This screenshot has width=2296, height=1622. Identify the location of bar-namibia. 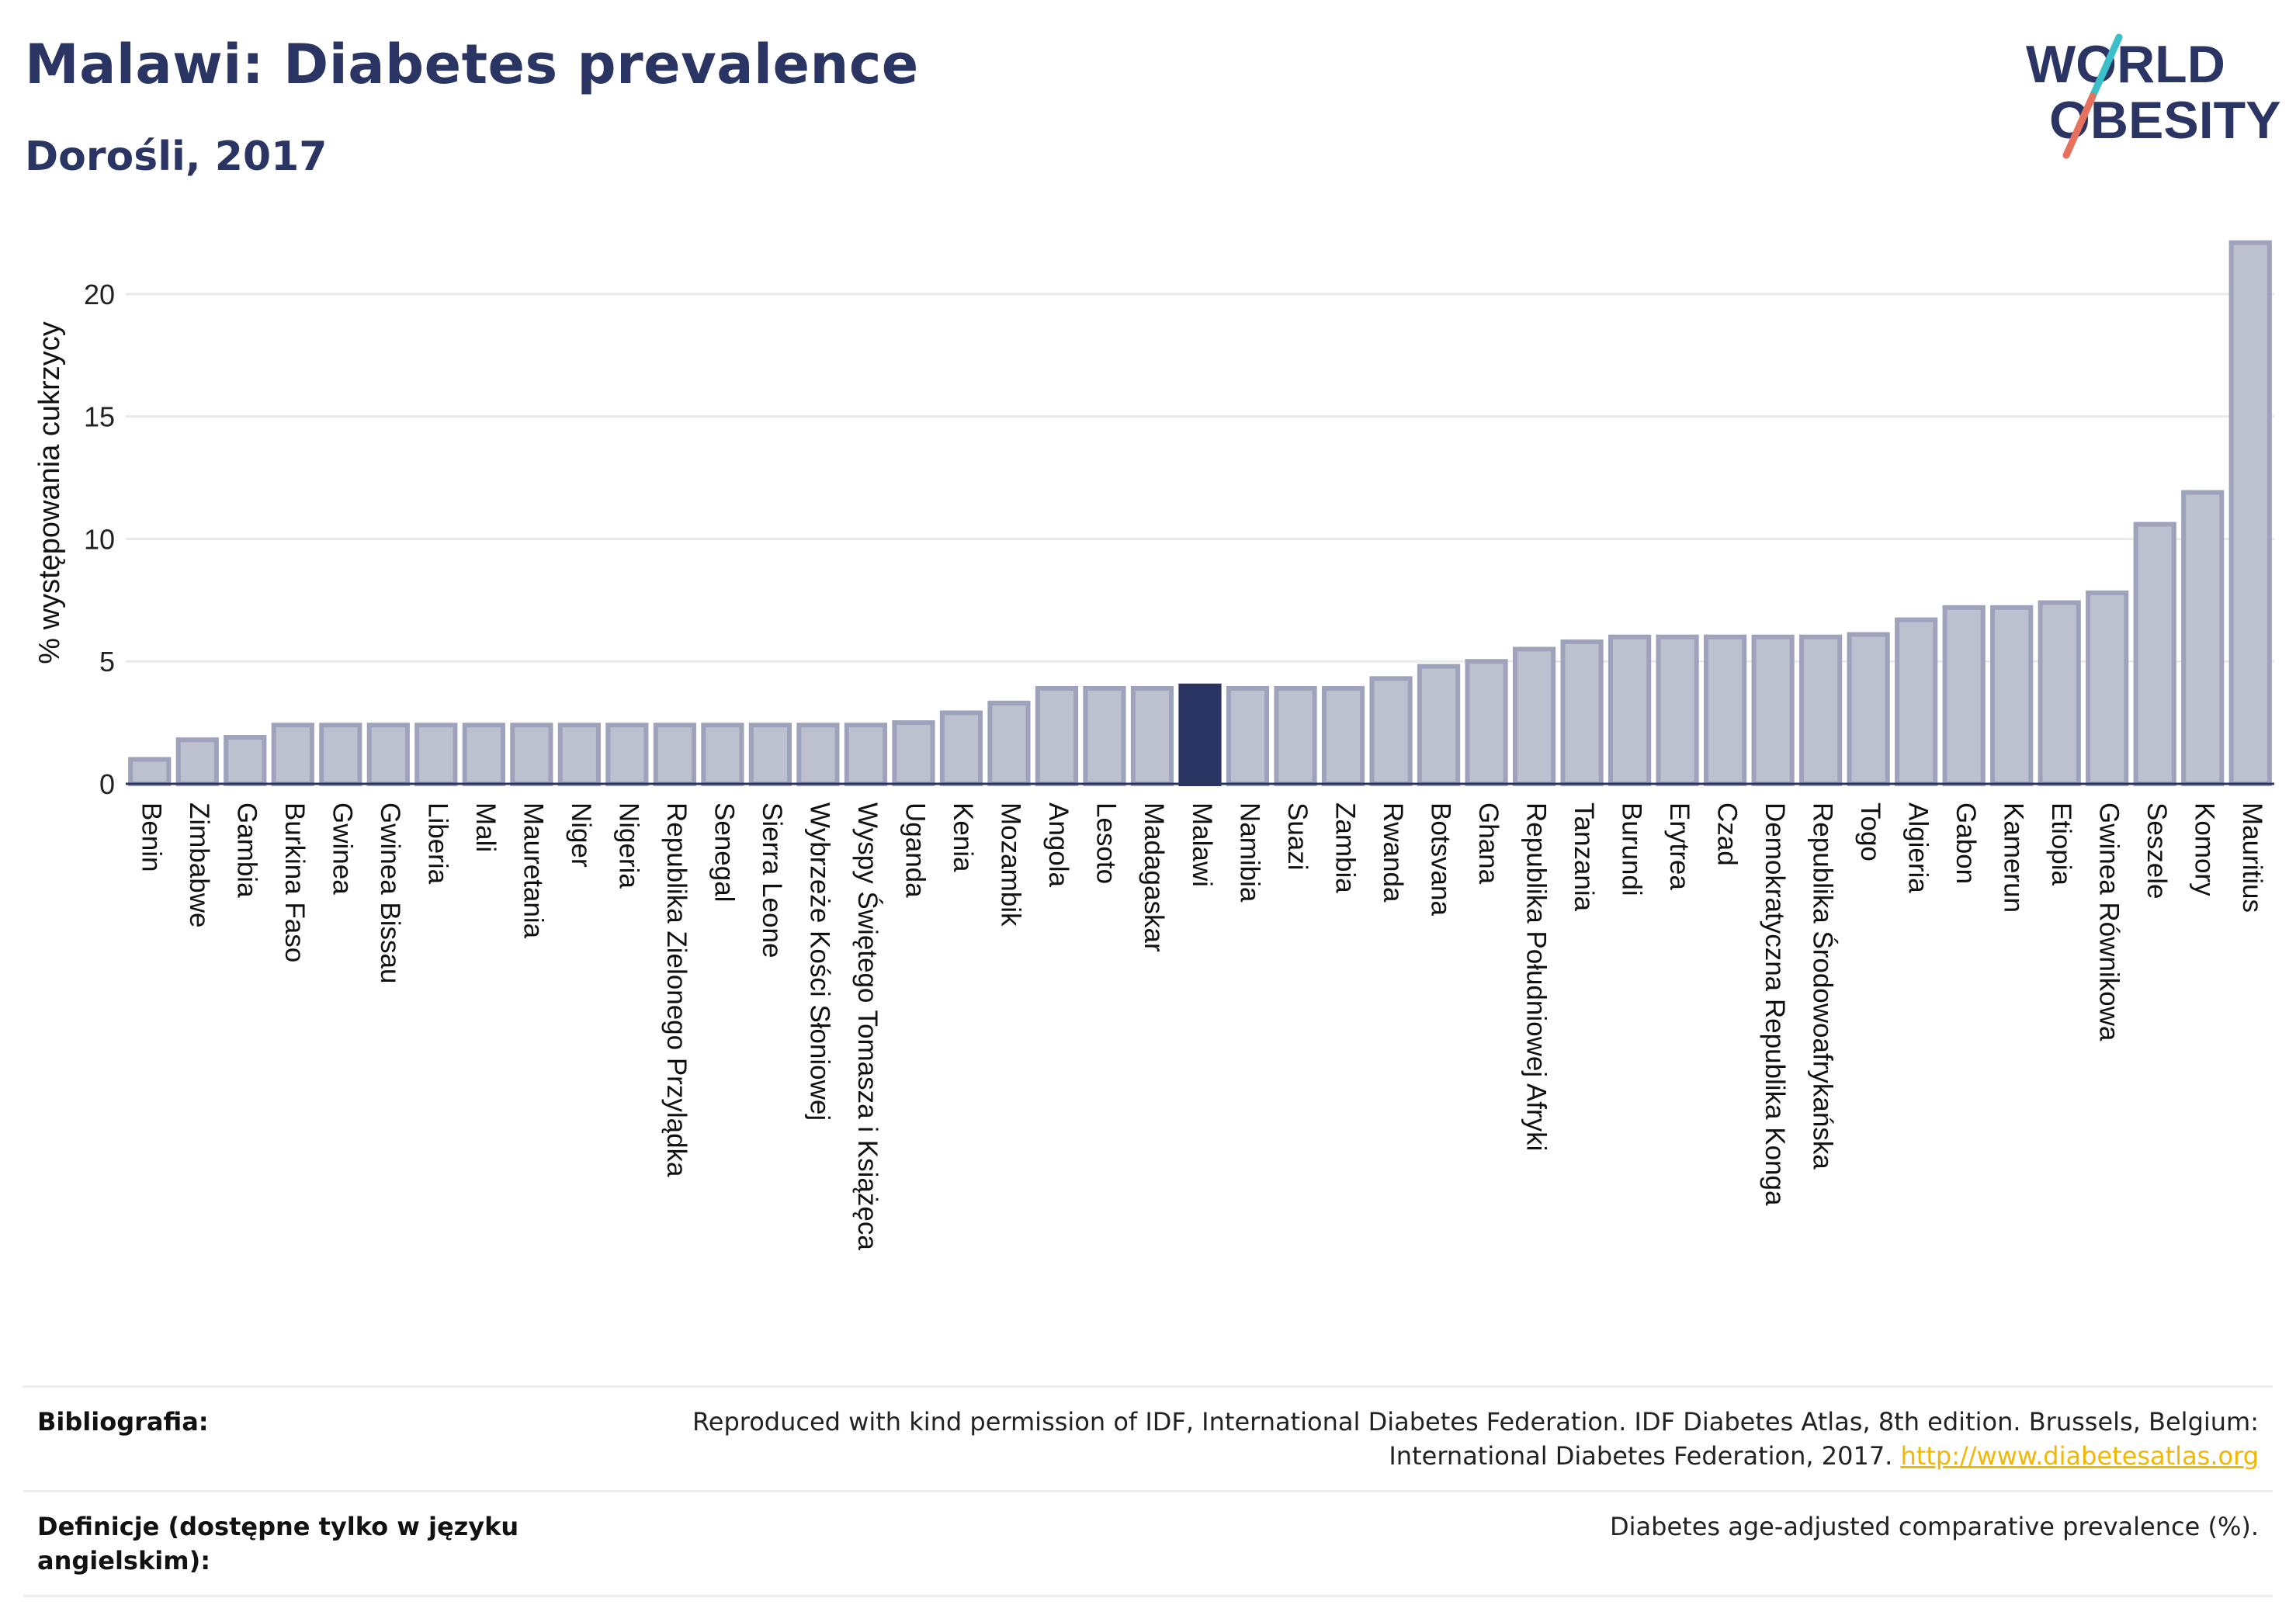
(1248, 736).